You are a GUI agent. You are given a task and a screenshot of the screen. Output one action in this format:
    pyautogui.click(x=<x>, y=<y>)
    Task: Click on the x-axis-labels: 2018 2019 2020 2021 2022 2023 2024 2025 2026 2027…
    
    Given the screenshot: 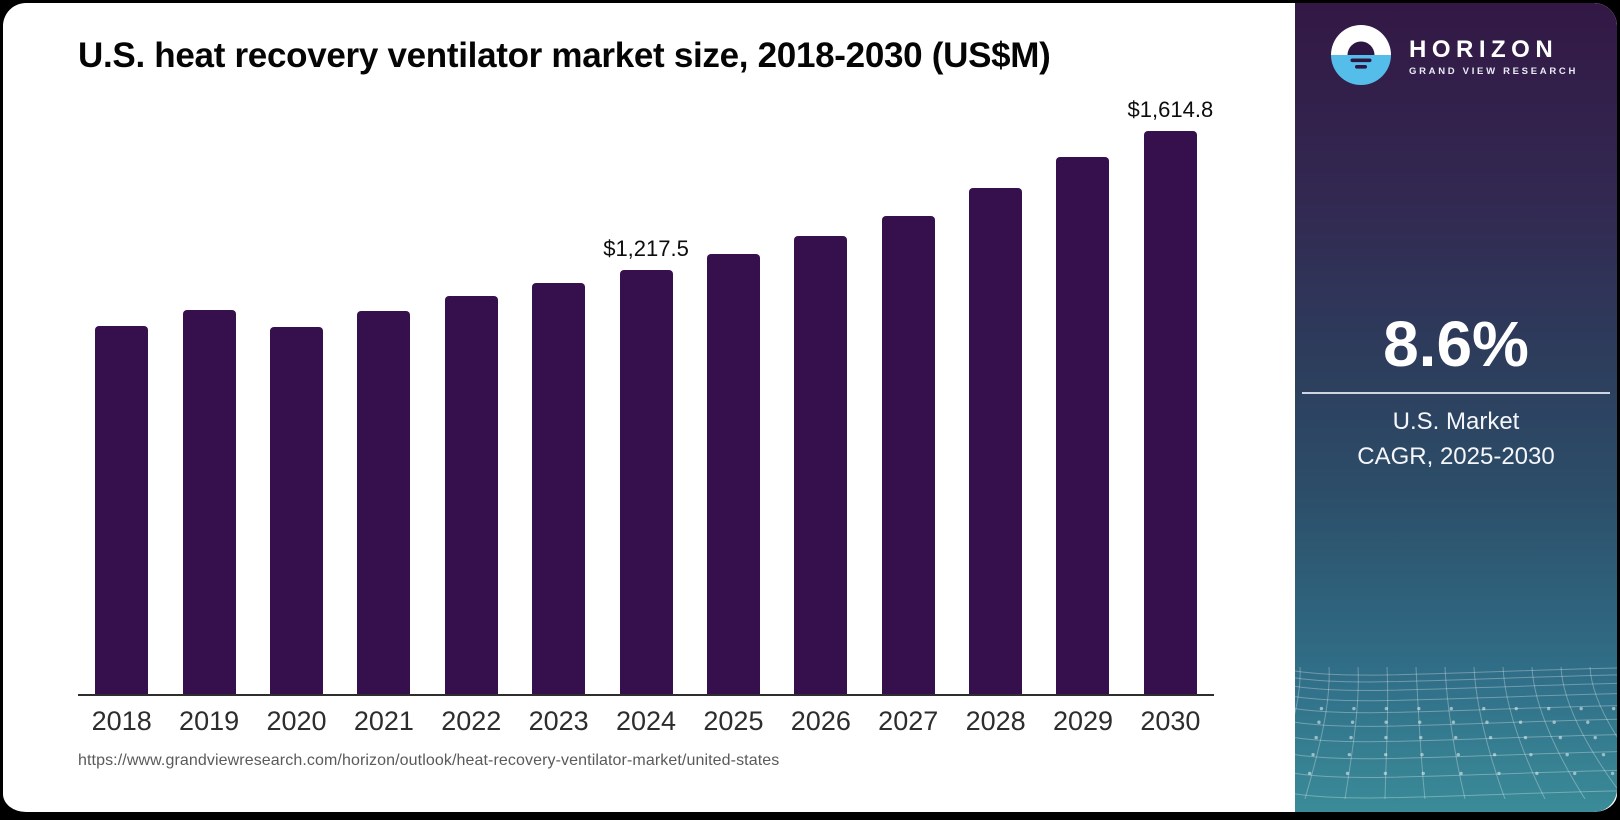 What is the action you would take?
    pyautogui.click(x=646, y=721)
    